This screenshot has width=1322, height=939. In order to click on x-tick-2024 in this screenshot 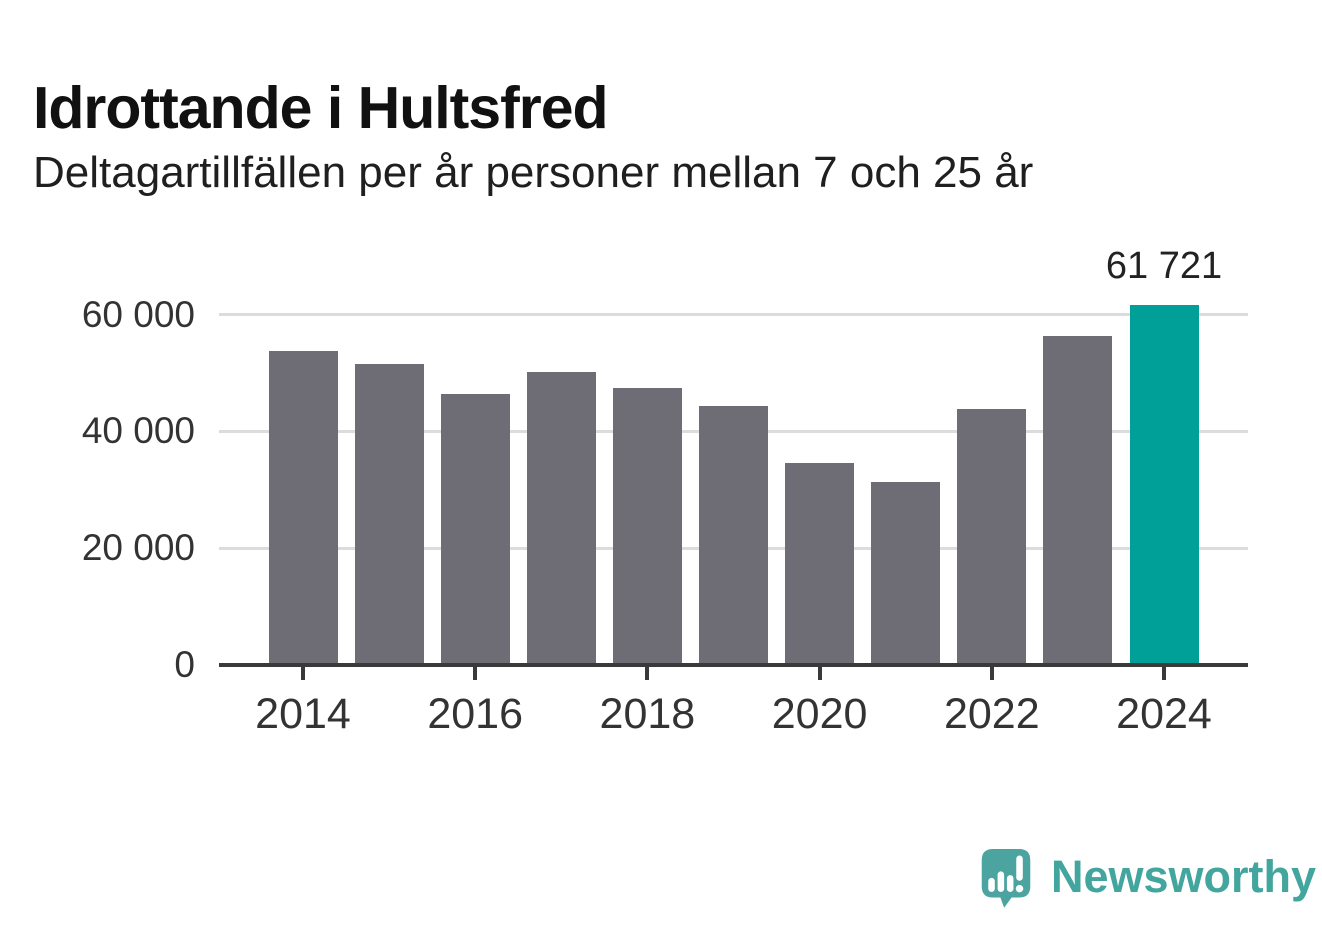, I will do `click(1164, 673)`.